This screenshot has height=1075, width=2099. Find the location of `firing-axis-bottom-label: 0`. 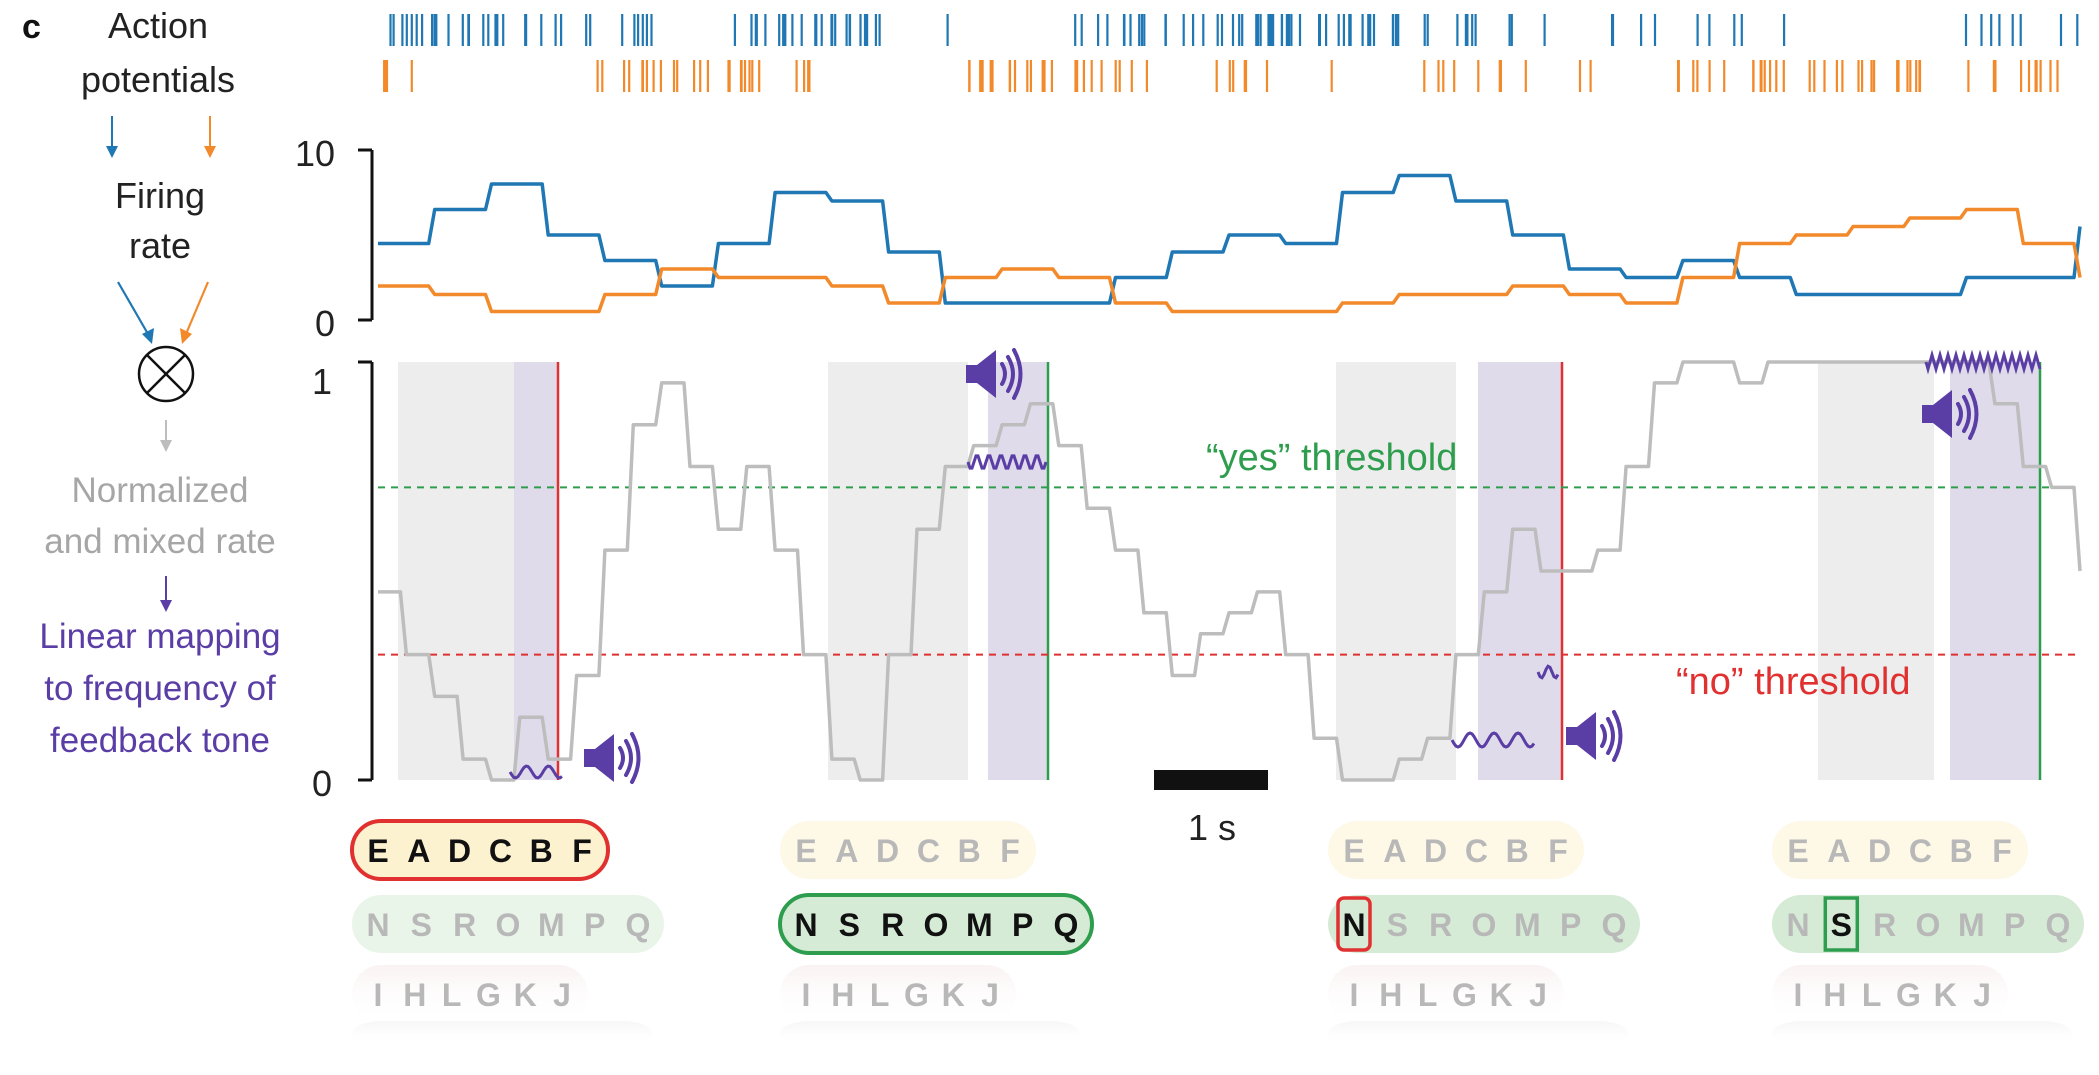

firing-axis-bottom-label: 0 is located at coordinates (325, 323).